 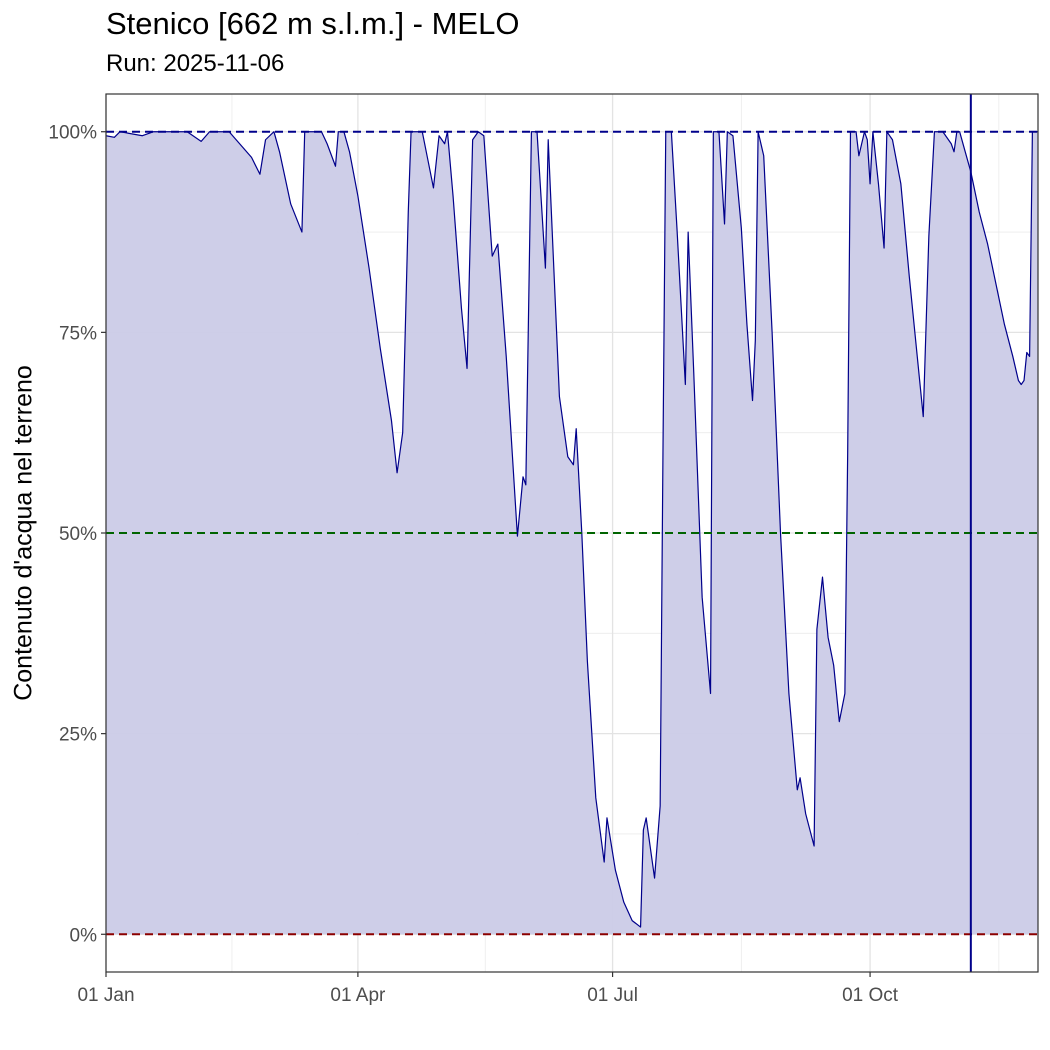 What do you see at coordinates (105, 995) in the screenshot?
I see `x-tick-label: 01 Jan` at bounding box center [105, 995].